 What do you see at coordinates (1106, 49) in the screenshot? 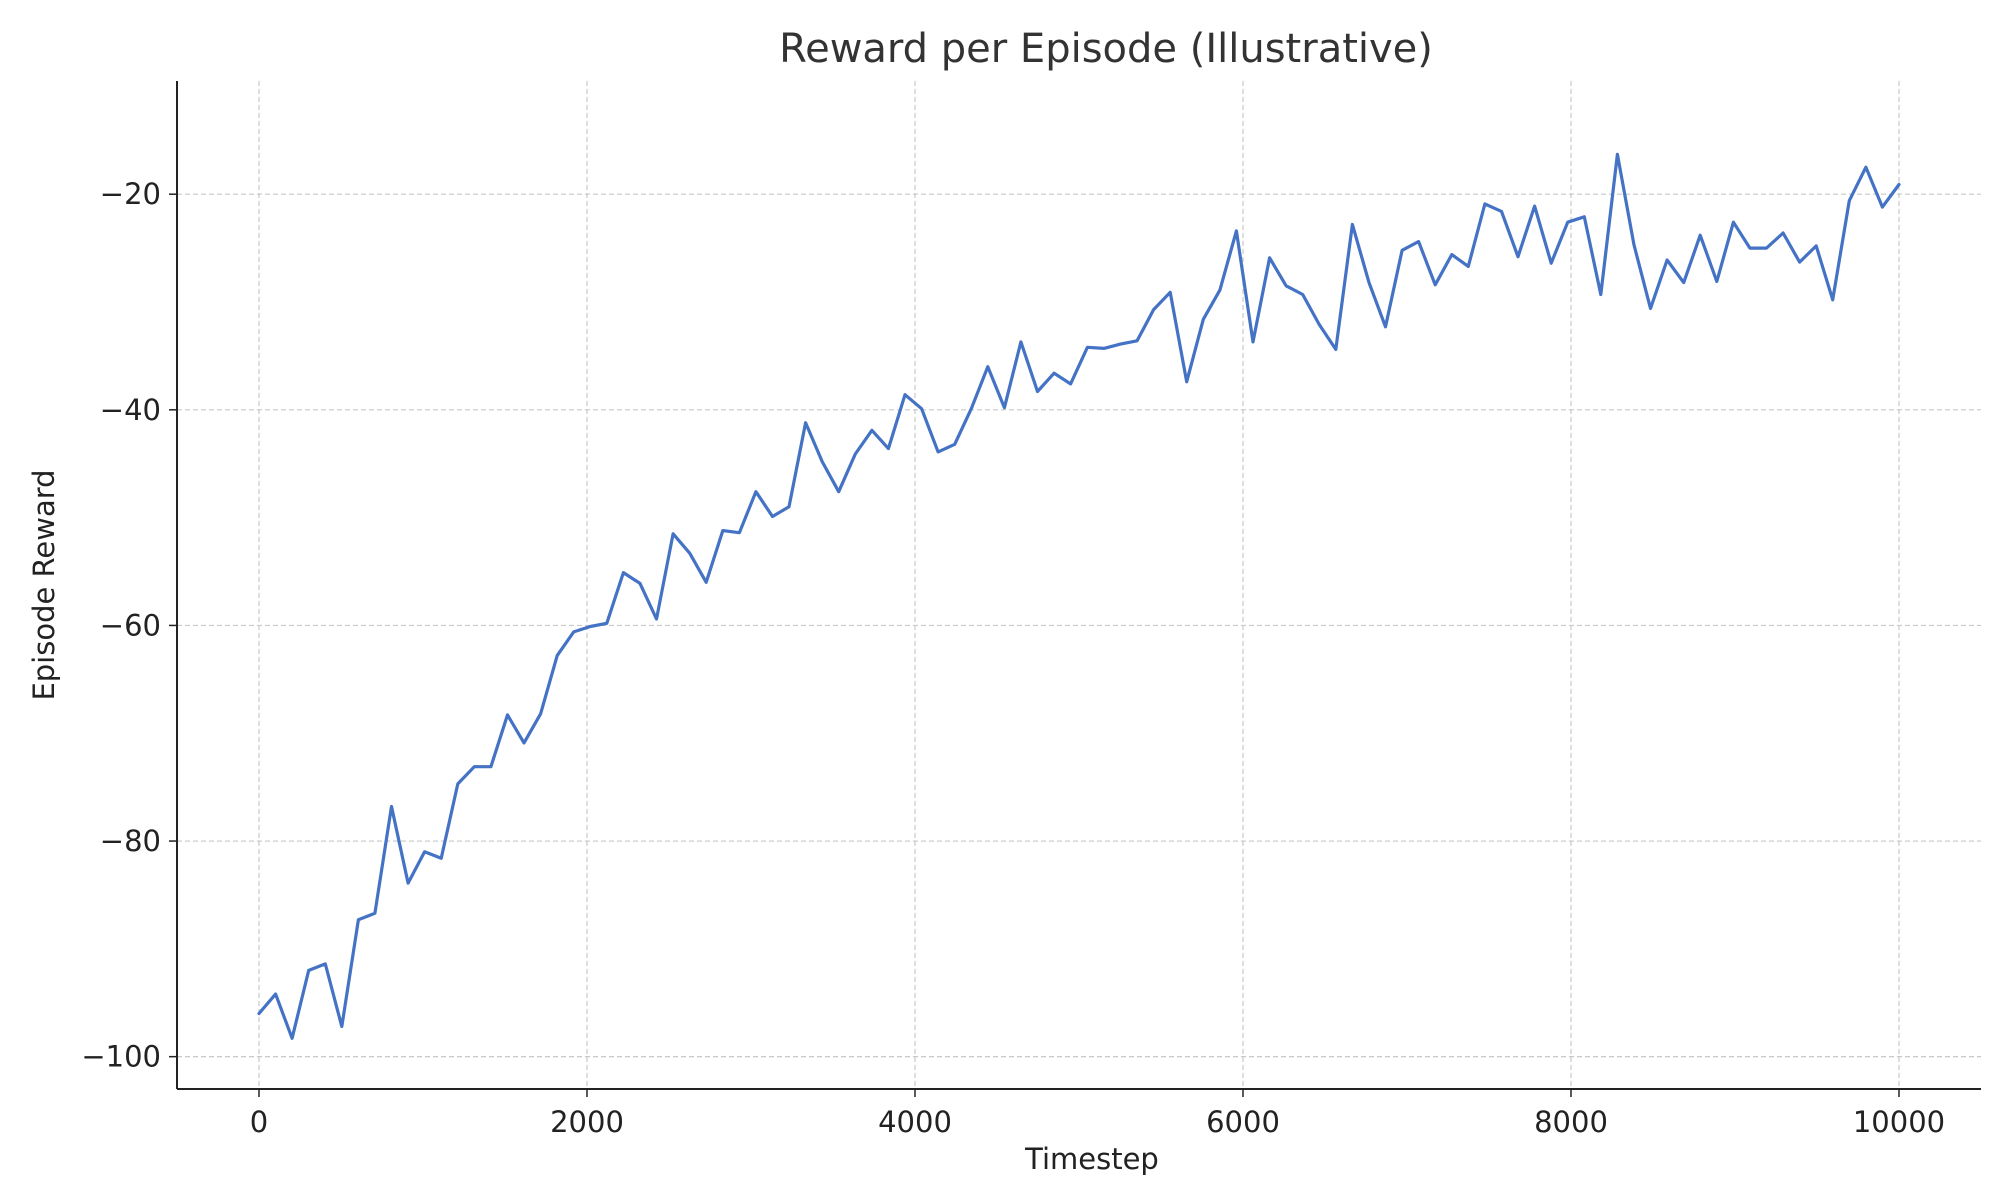
I see `chart-title: Reward per Episode (Illustrative)` at bounding box center [1106, 49].